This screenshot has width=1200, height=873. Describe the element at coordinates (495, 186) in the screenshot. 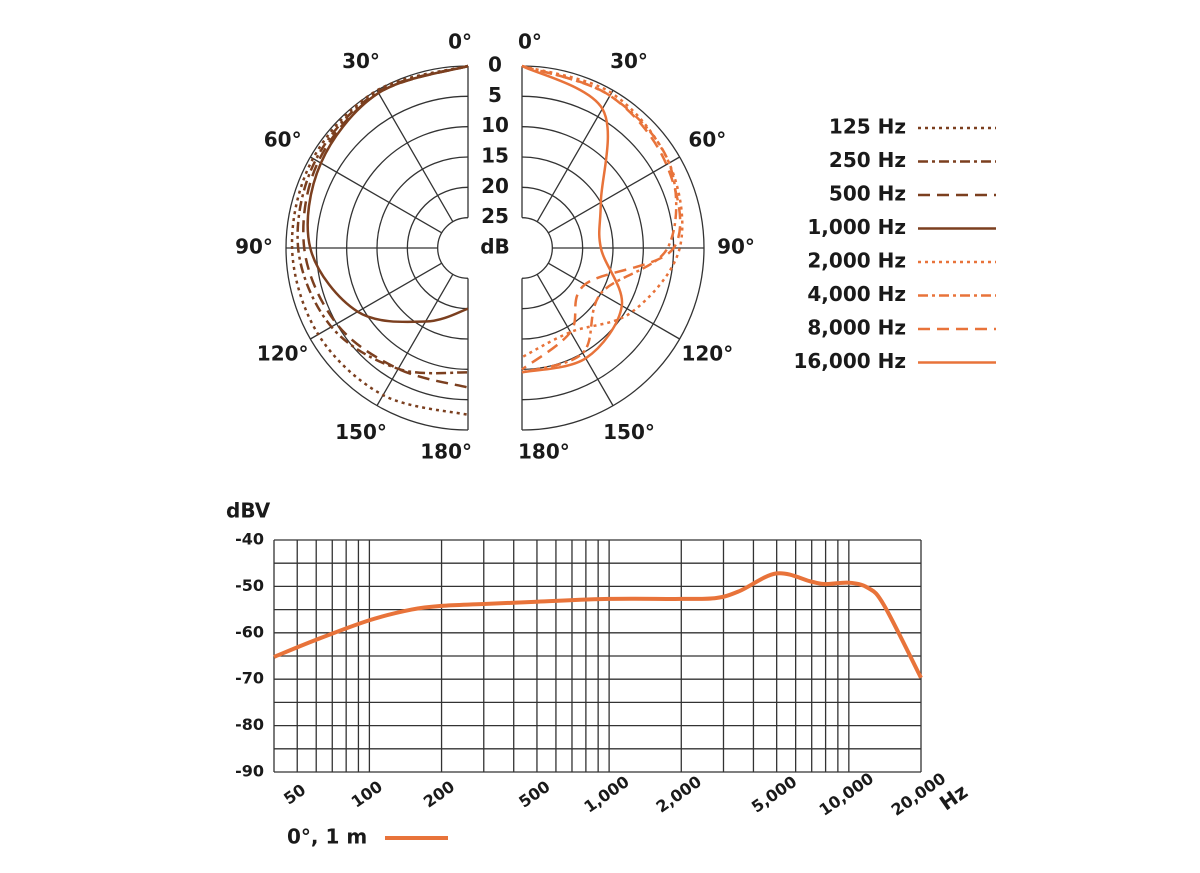

I see `r-tick-label: 20` at that location.